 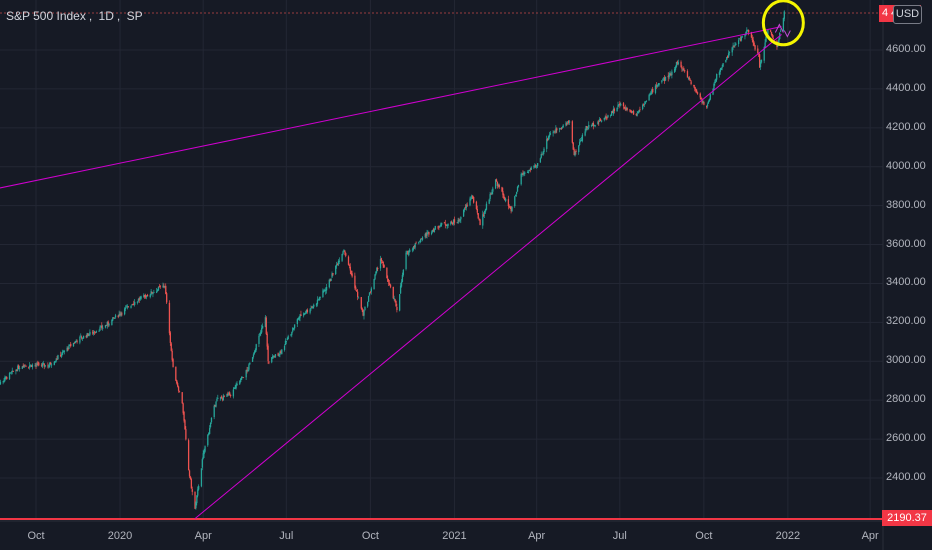 I want to click on x-tick-label: Jul, so click(x=286, y=536).